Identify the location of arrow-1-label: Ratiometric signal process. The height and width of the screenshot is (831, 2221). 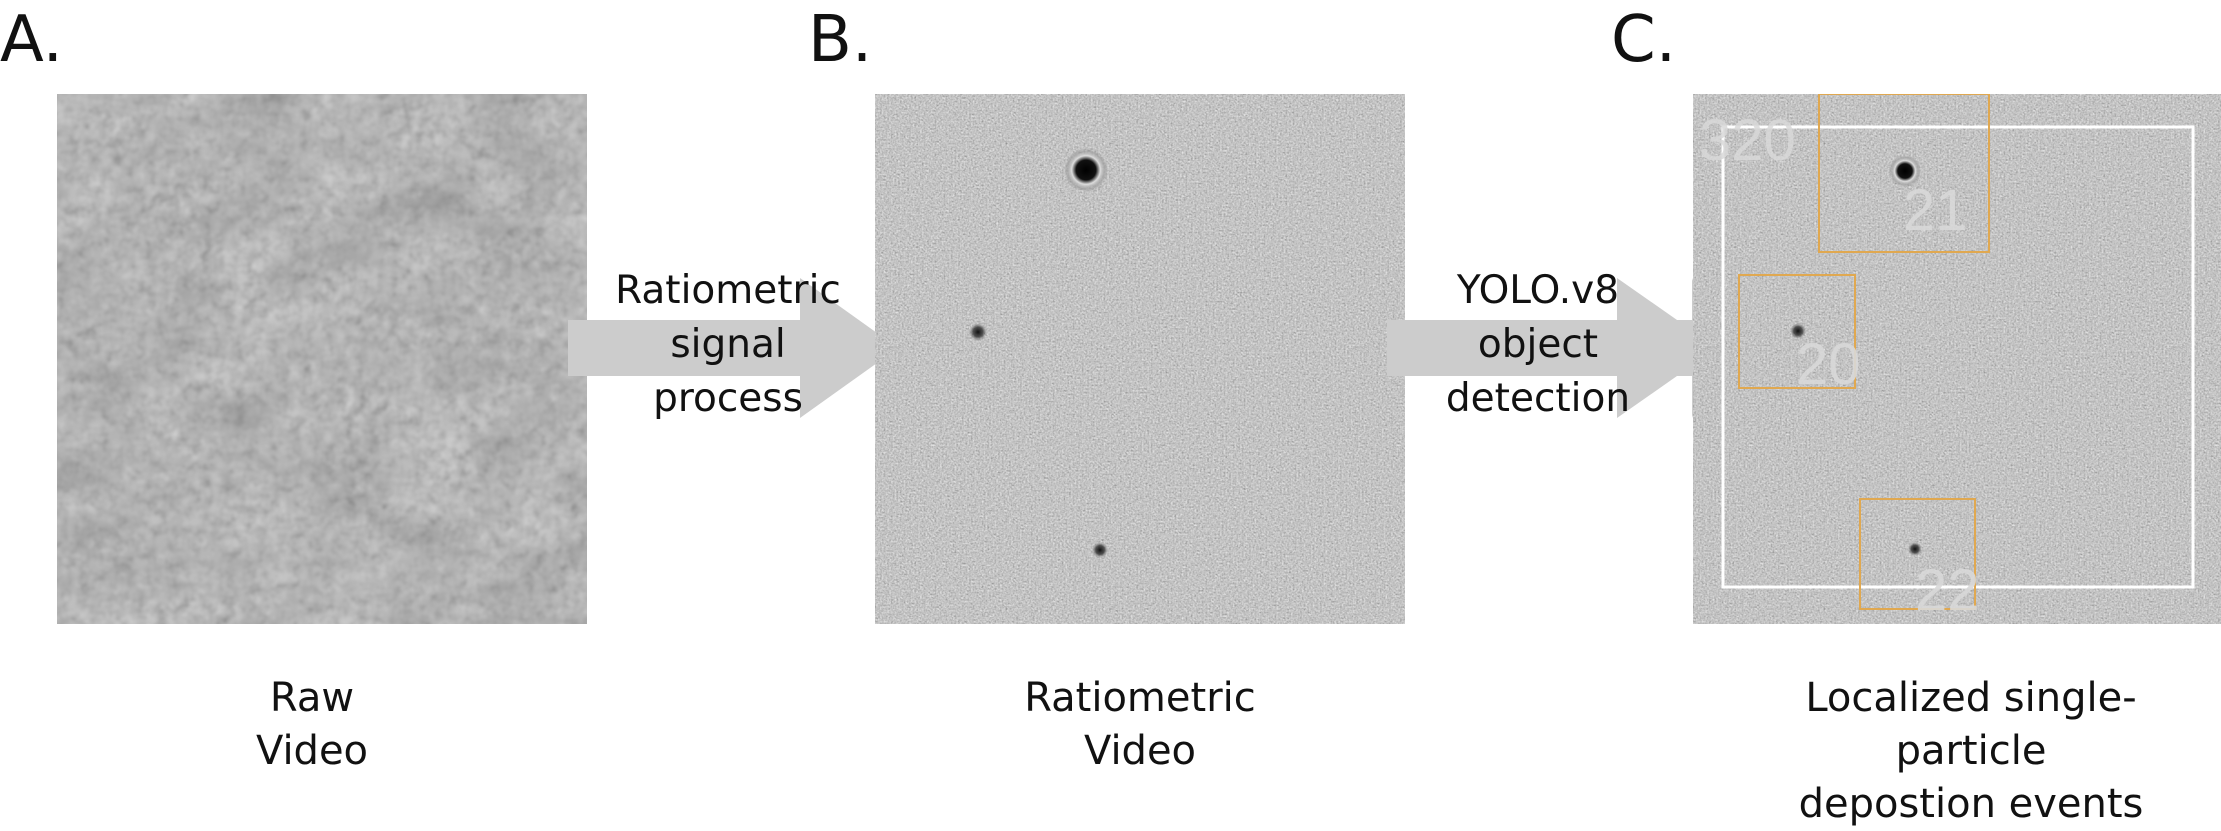
(728, 345).